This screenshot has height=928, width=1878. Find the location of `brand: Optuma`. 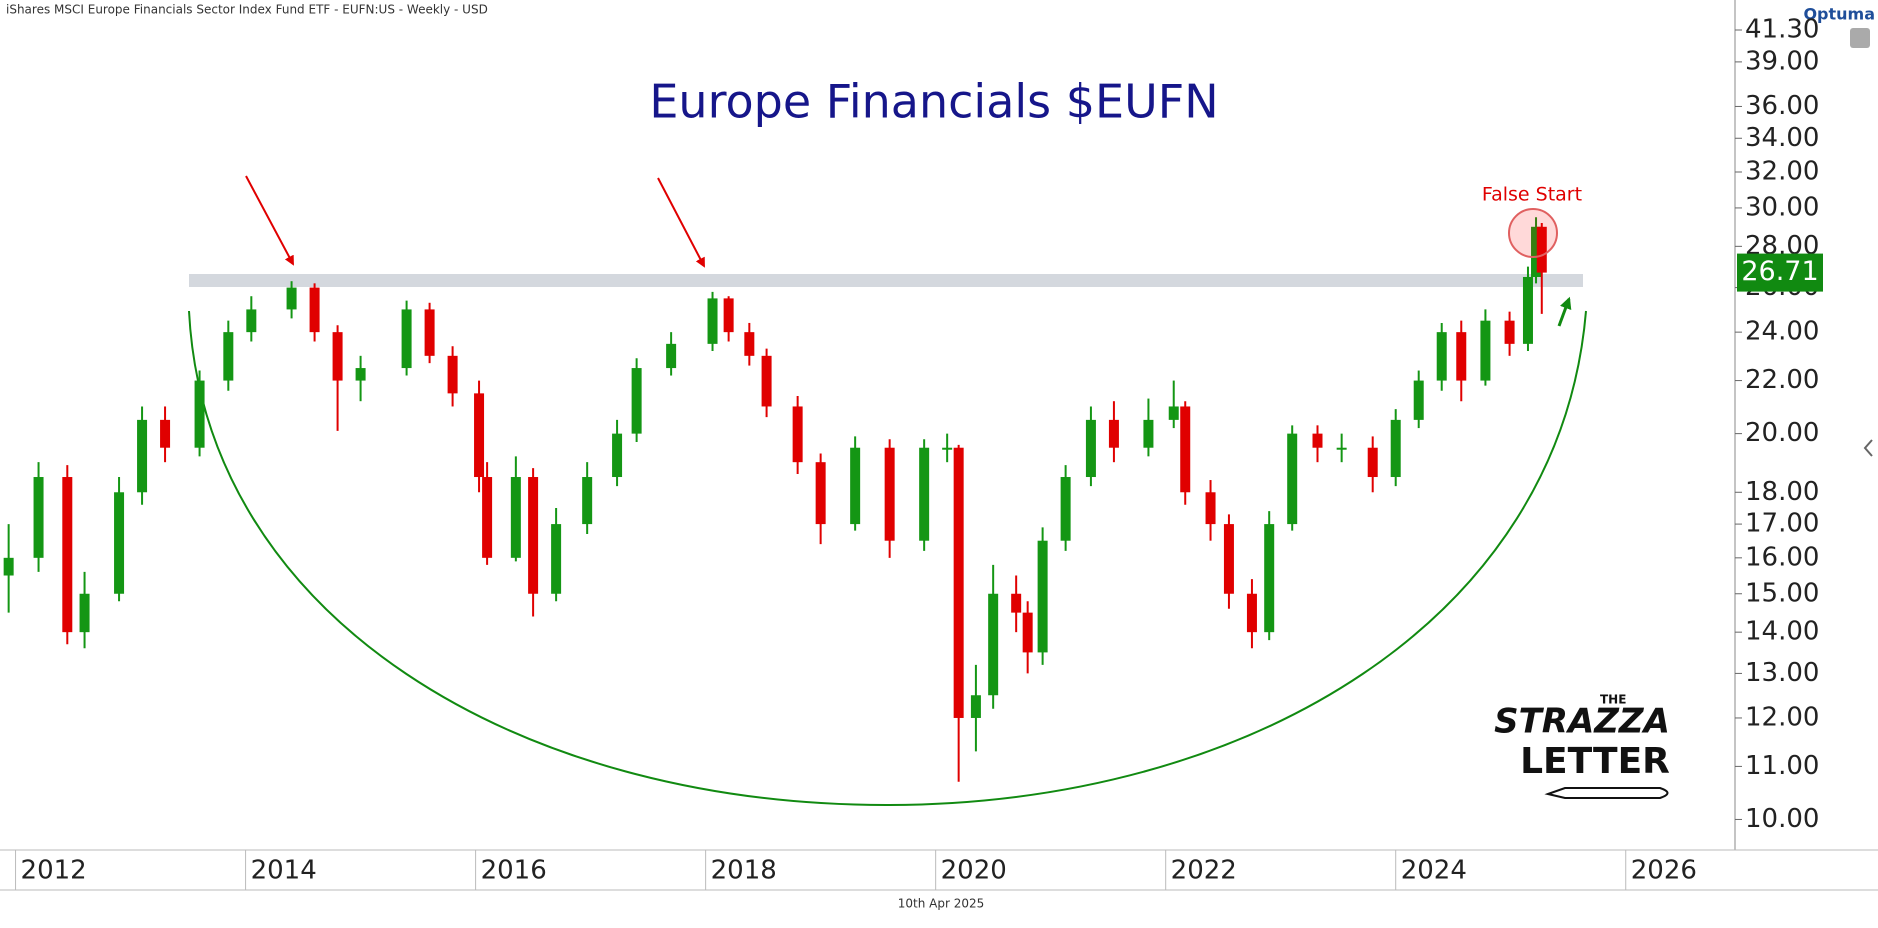

brand: Optuma is located at coordinates (1839, 14).